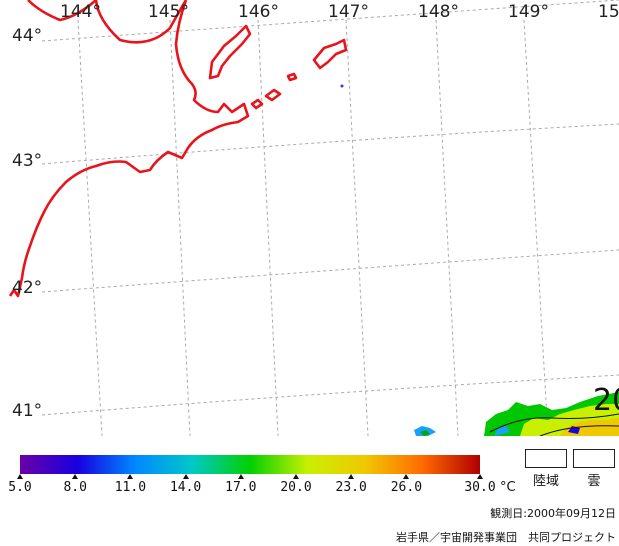 Image resolution: width=619 pixels, height=546 pixels. Describe the element at coordinates (27, 288) in the screenshot. I see `lat-label-42: 42°` at that location.